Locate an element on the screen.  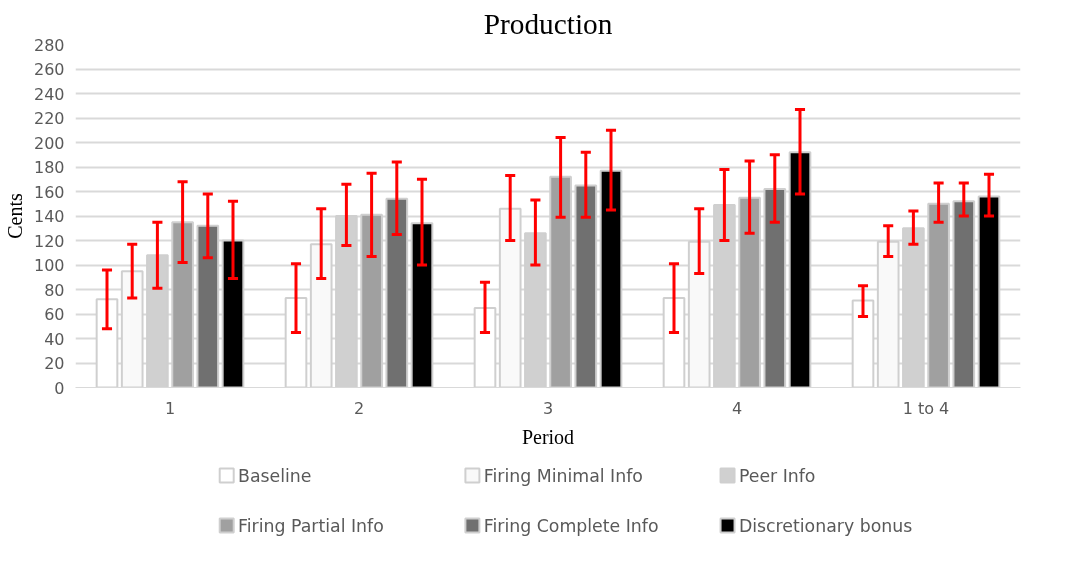
y-tick-label: 20 is located at coordinates (54, 363).